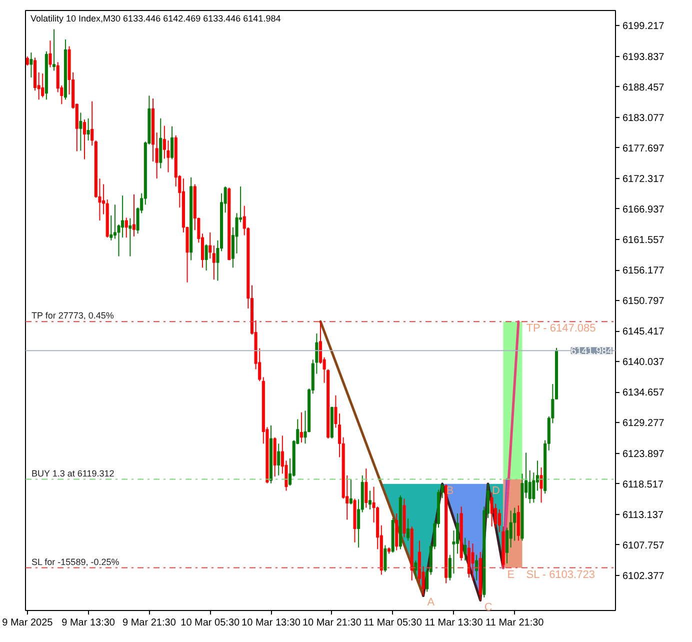 The image size is (692, 642). What do you see at coordinates (643, 393) in the screenshot?
I see `y-tick-label: 6134.657` at bounding box center [643, 393].